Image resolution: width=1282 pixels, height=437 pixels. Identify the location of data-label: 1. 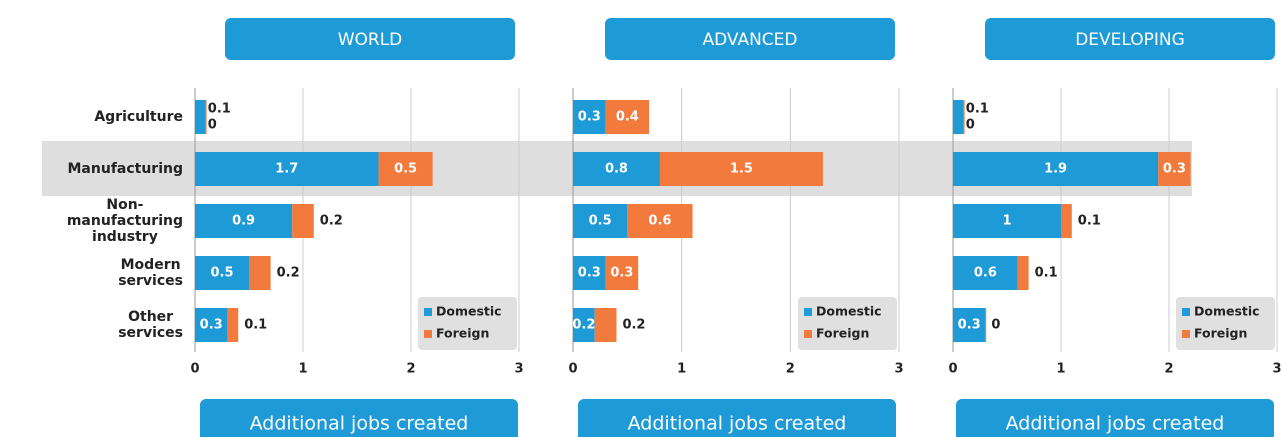
(1006, 221).